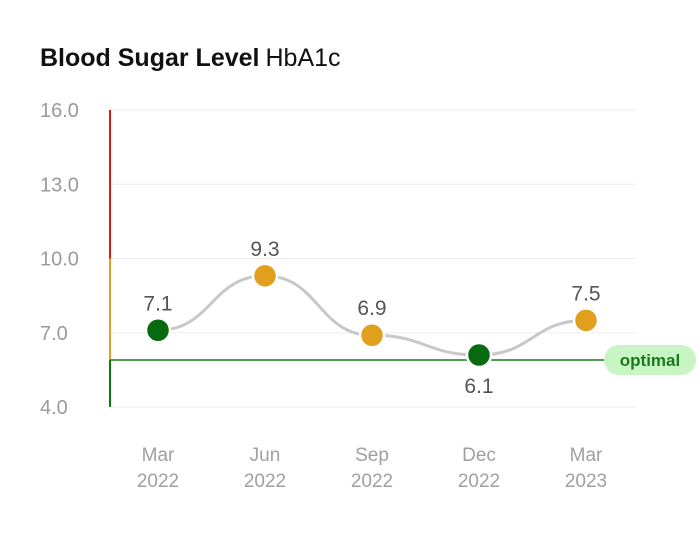 Image resolution: width=700 pixels, height=534 pixels. I want to click on chart-title-main: Blood Sugar Level, so click(150, 58).